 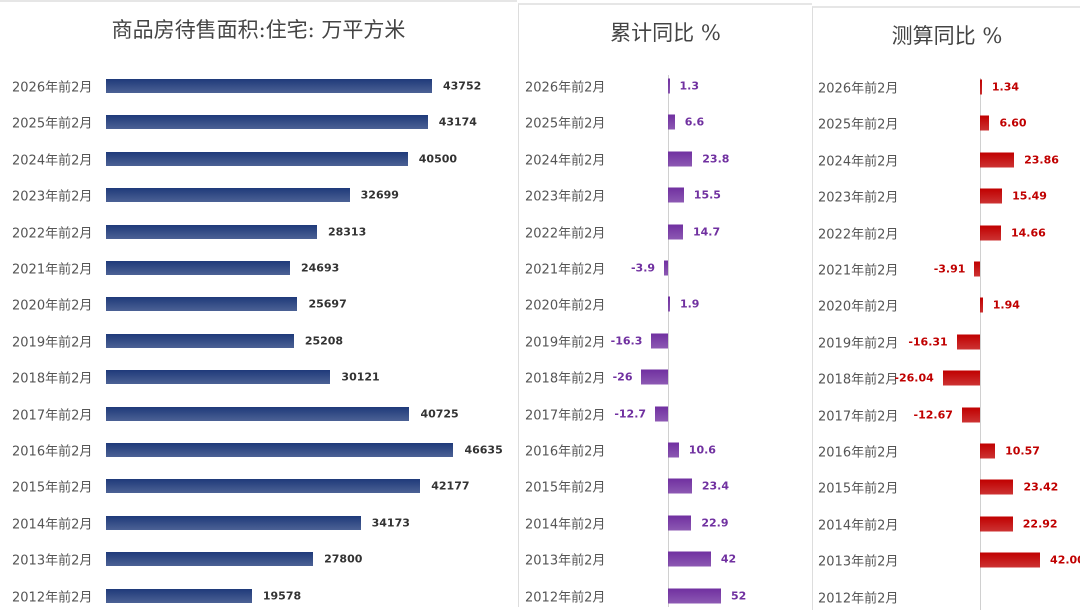 What do you see at coordinates (933, 415) in the screenshot?
I see `data-label: -12.67` at bounding box center [933, 415].